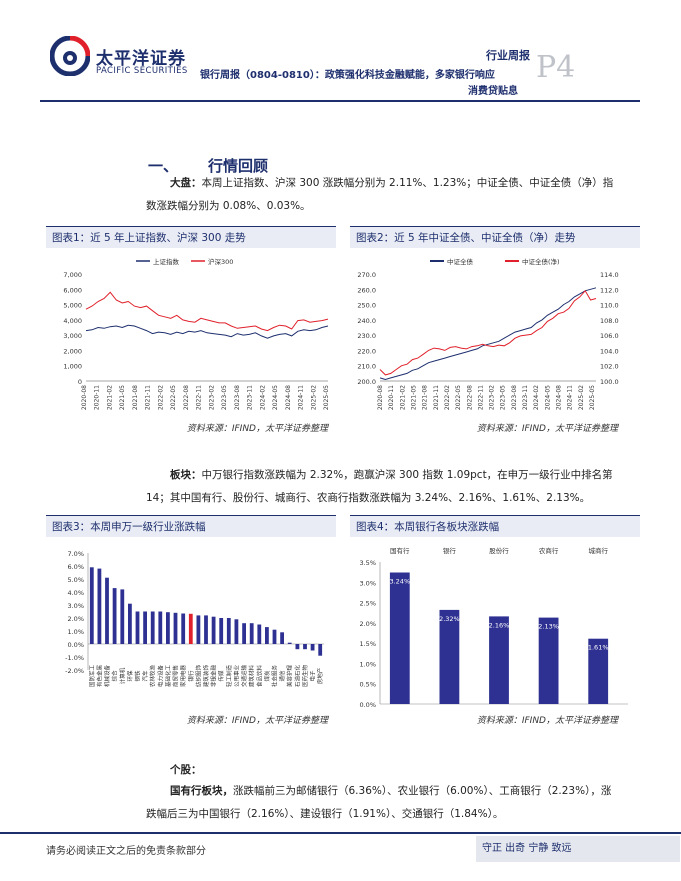  Describe the element at coordinates (536, 397) in the screenshot. I see `x-tick-label: 2024-02` at that location.